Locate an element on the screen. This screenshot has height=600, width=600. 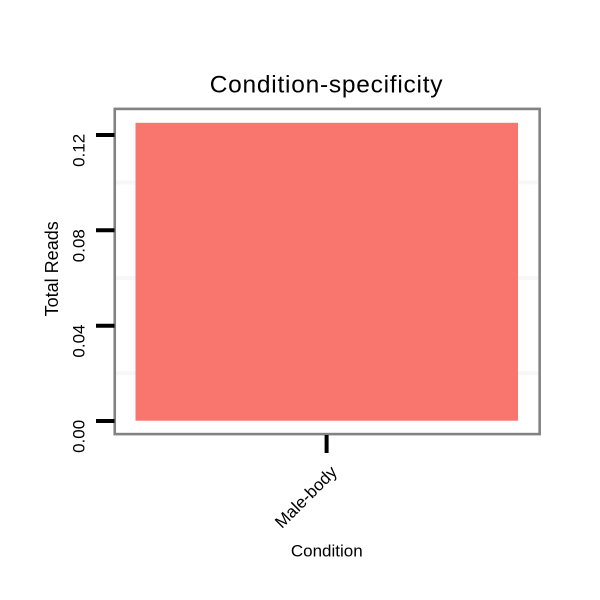
svg-text: Condition-specificity is located at coordinates (327, 84).